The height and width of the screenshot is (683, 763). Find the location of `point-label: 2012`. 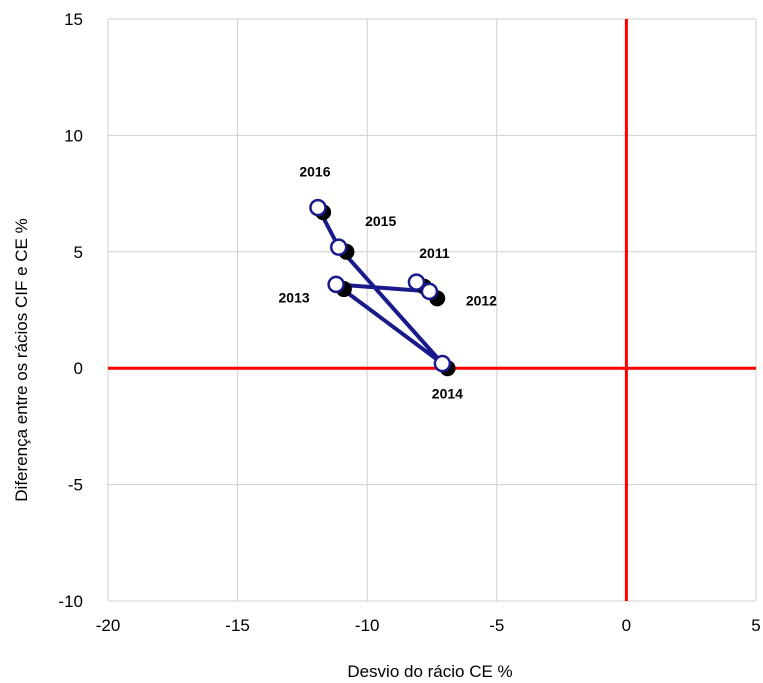

point-label: 2012 is located at coordinates (481, 300).